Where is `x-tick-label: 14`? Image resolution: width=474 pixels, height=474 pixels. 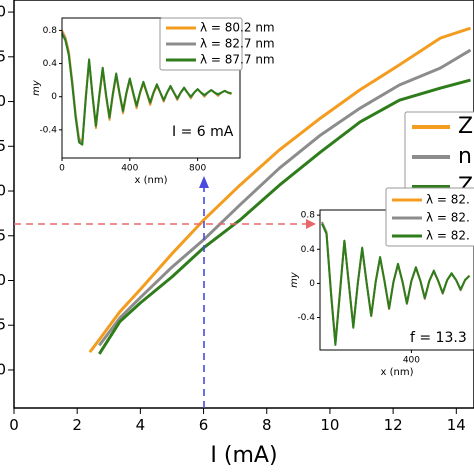
x-tick-label: 14 is located at coordinates (456, 425).